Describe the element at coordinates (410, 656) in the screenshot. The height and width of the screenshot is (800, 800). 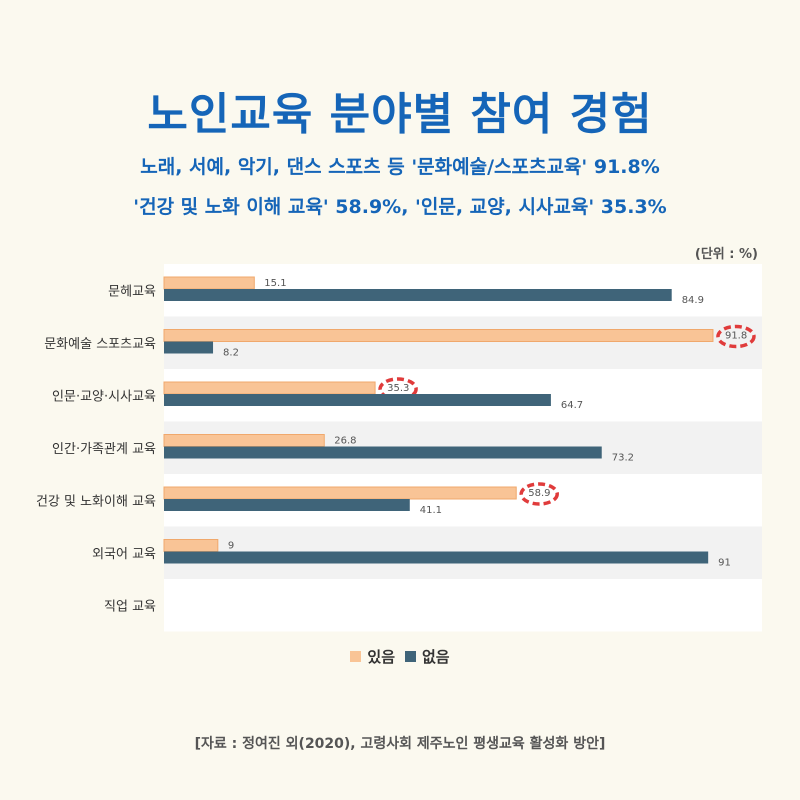
I see `legend-swatch-no` at that location.